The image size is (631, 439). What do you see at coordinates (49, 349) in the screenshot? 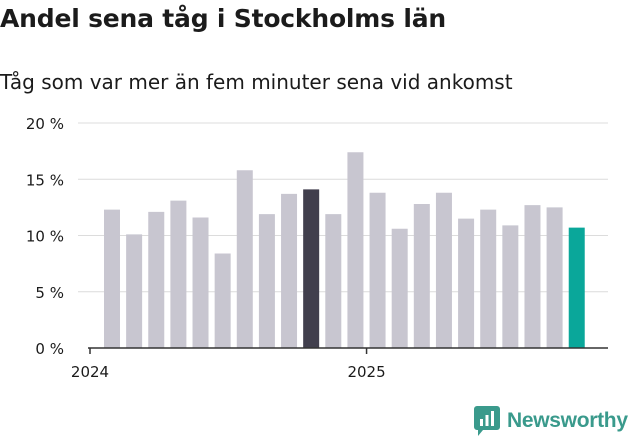
I see `y-tick-label: 0 %` at bounding box center [49, 349].